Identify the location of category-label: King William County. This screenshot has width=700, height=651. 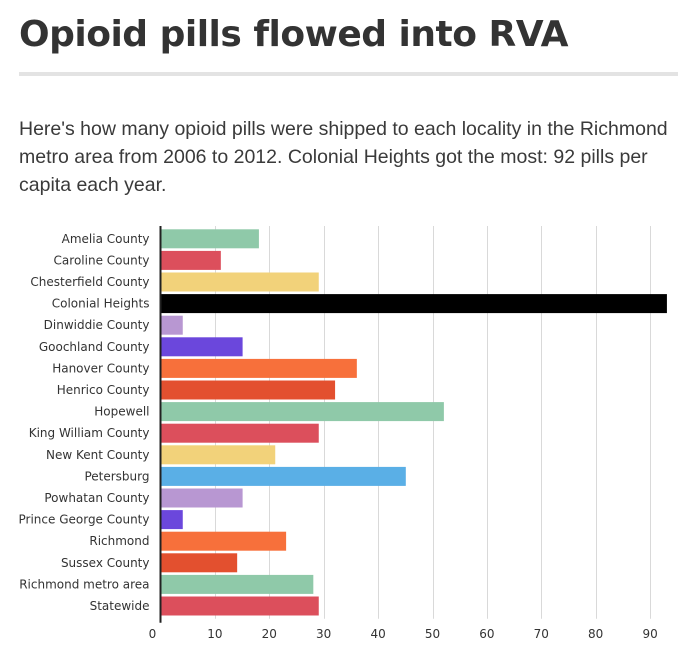
(89, 433).